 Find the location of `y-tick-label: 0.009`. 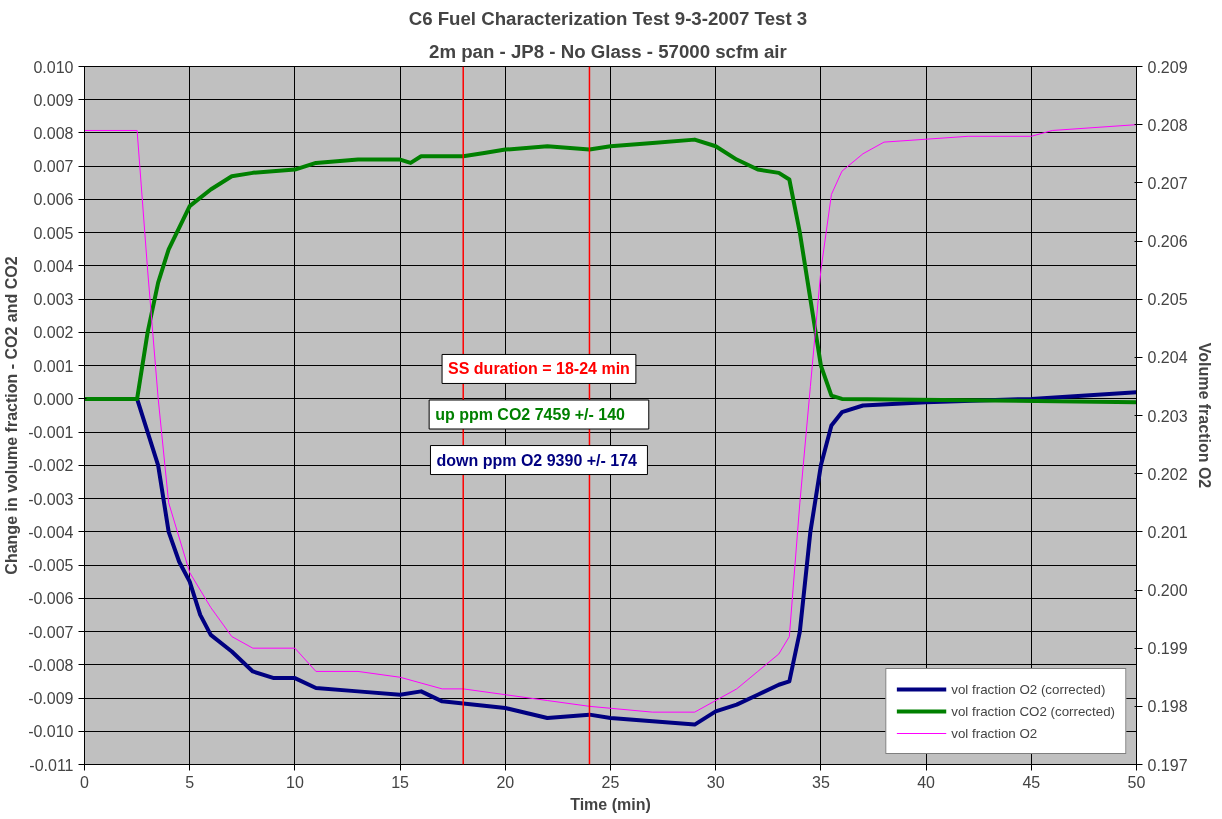

y-tick-label: 0.009 is located at coordinates (53, 100).